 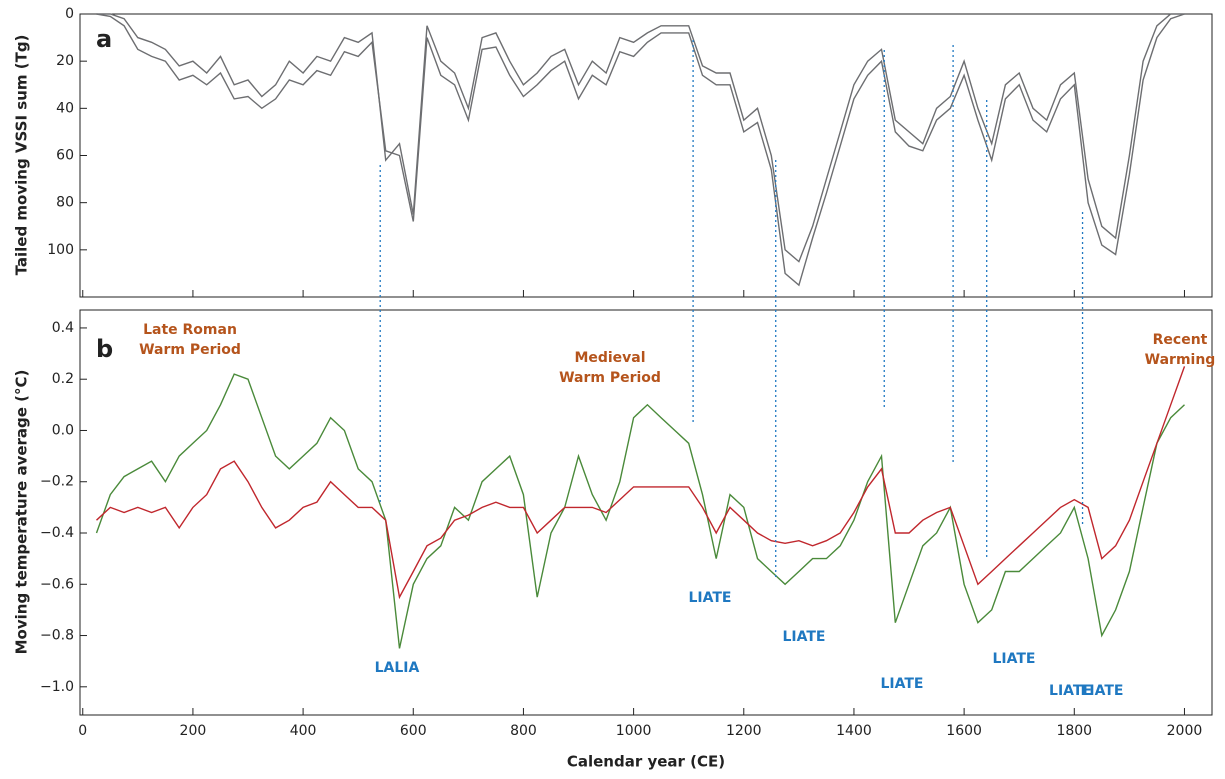 I want to click on x-tick-label: 1800, so click(x=1074, y=731).